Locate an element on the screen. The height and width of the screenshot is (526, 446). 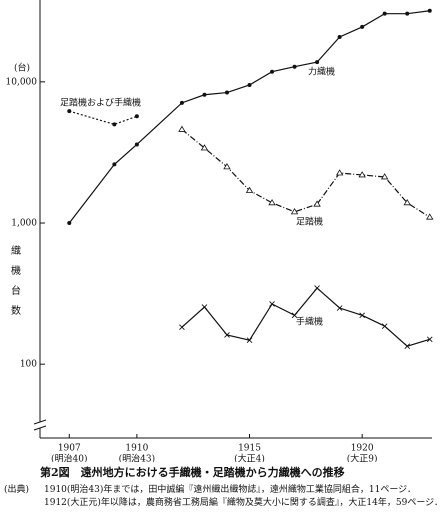
x-tick-sublabel: (大正9) is located at coordinates (362, 458).